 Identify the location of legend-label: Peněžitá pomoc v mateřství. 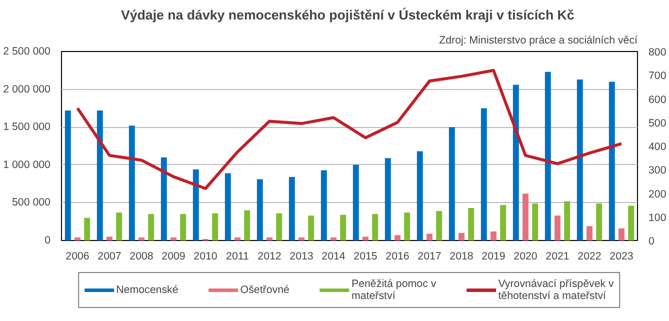
(393, 290).